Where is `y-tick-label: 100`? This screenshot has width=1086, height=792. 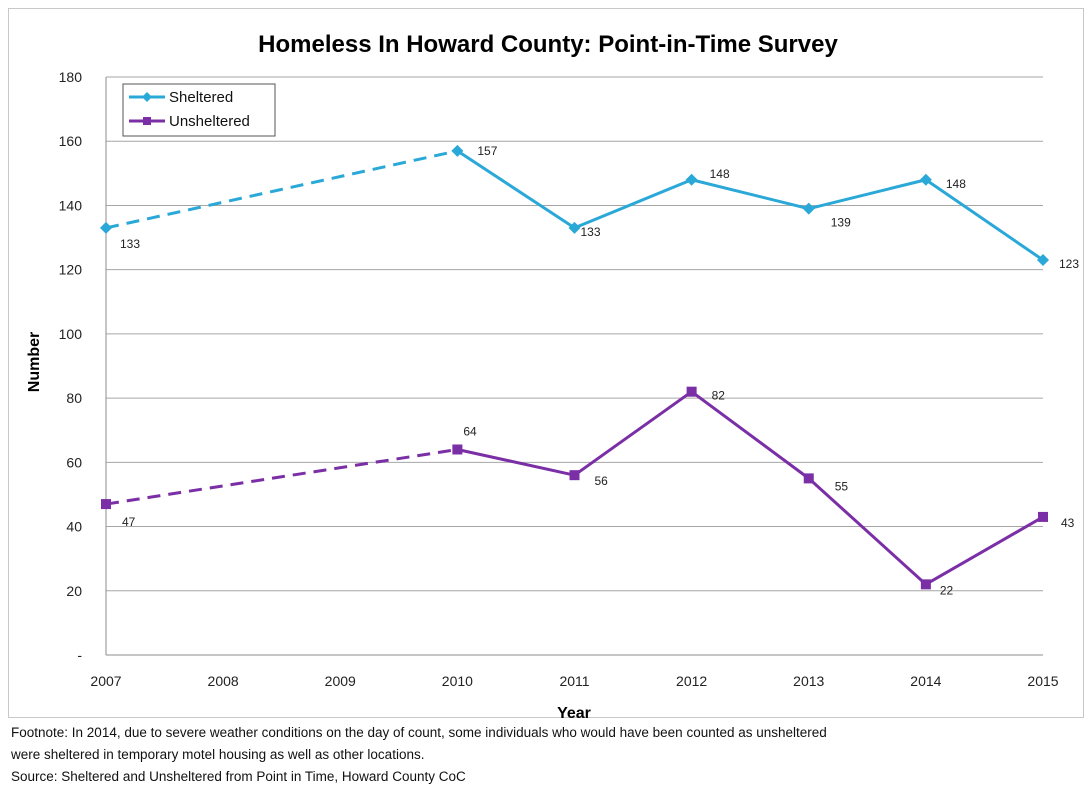
y-tick-label: 100 is located at coordinates (71, 334).